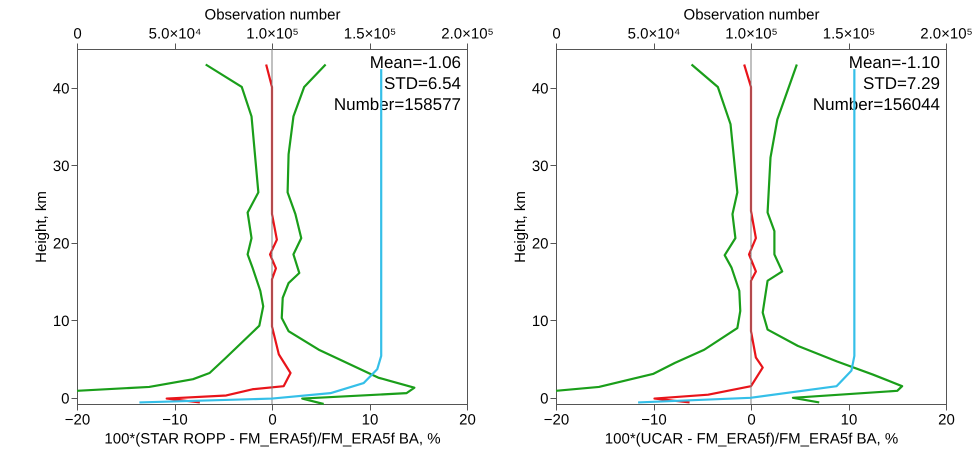  What do you see at coordinates (422, 83) in the screenshot?
I see `annotation: STD=6.54` at bounding box center [422, 83].